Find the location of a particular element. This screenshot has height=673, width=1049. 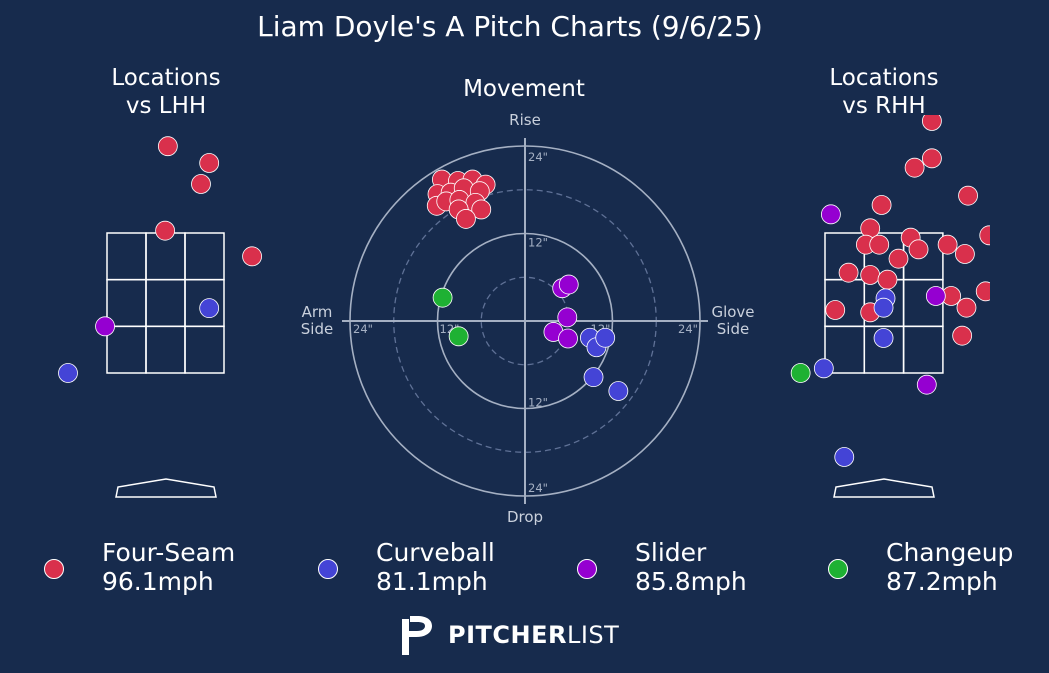

lhh-location-panel is located at coordinates (160, 317).